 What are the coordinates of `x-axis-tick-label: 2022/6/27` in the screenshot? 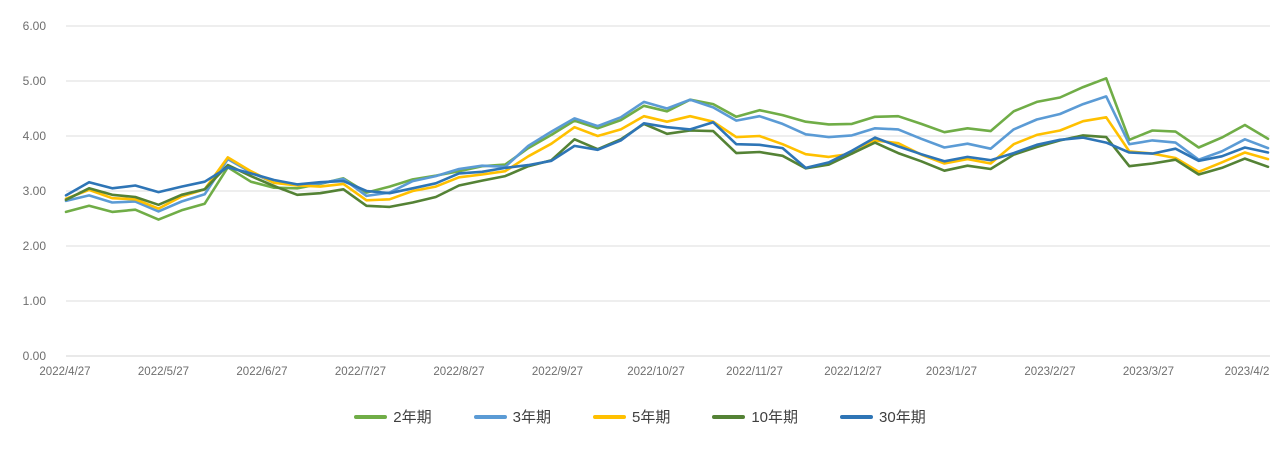 It's located at (261, 372).